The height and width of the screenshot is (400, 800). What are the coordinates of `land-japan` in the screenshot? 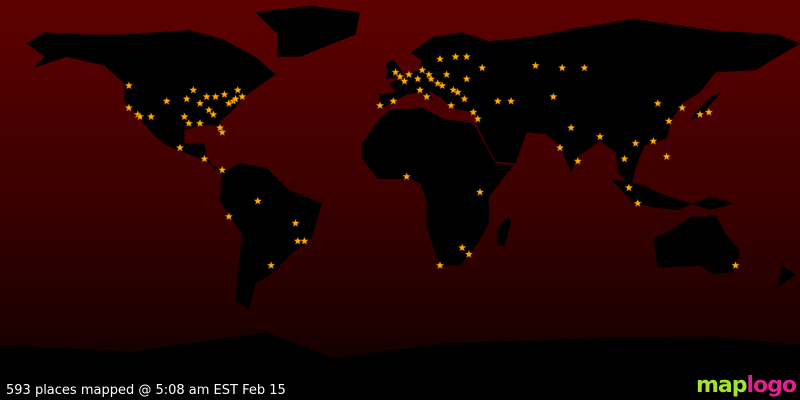 It's located at (705, 107).